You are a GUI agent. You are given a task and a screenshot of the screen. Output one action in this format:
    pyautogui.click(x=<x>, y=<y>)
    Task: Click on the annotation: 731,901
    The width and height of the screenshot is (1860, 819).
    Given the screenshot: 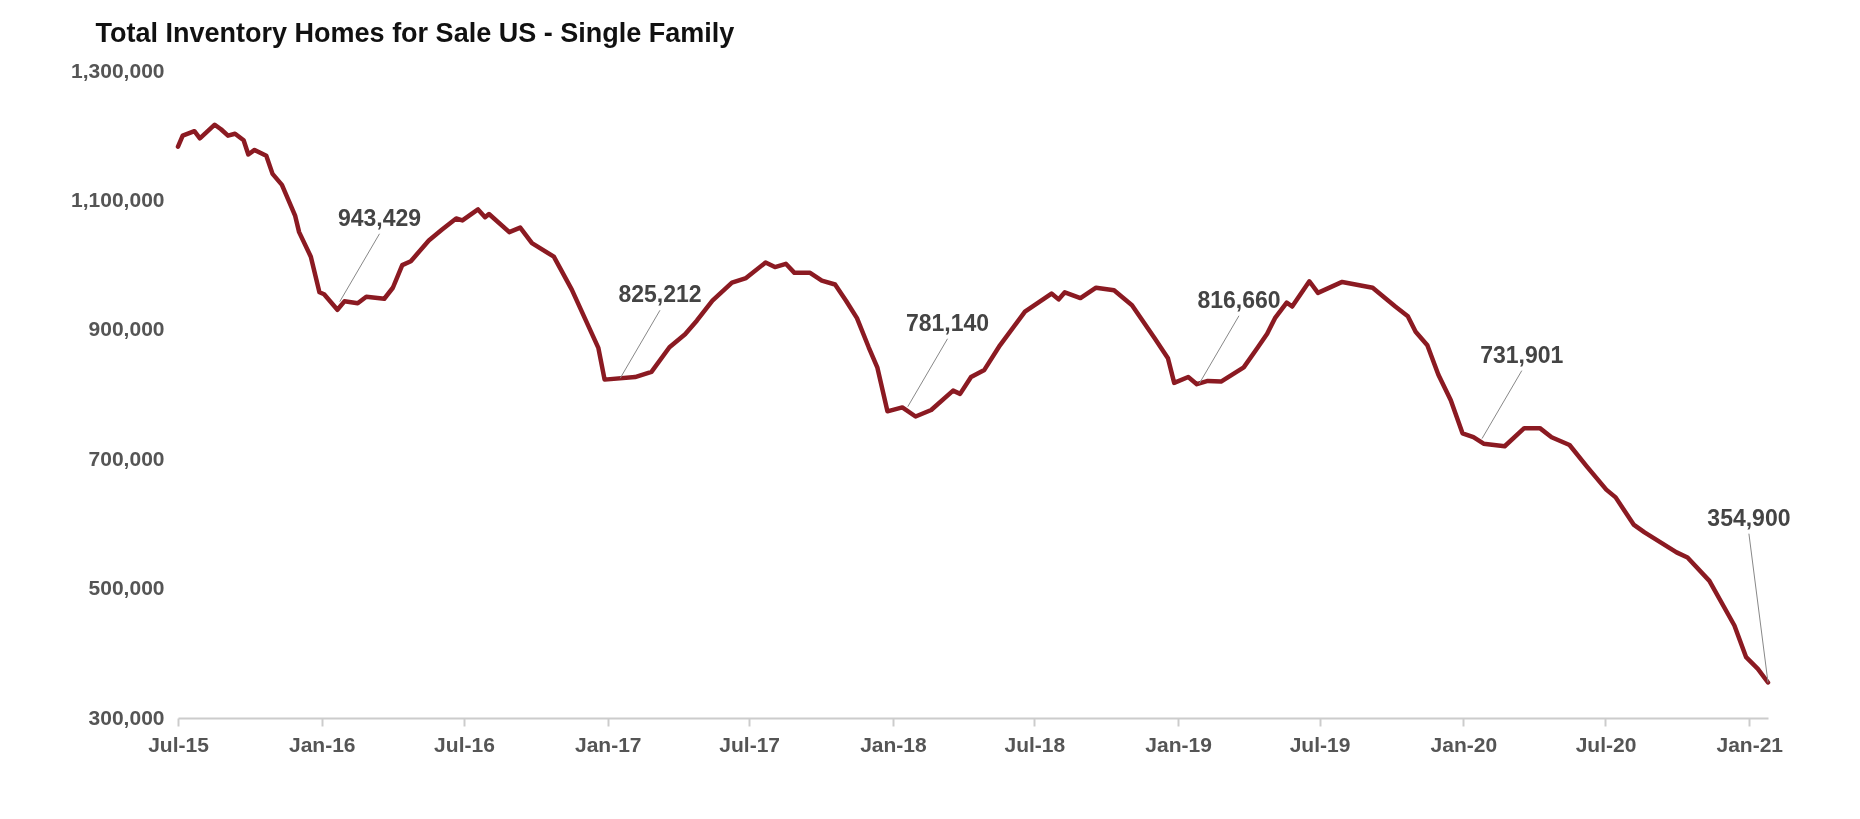 What is the action you would take?
    pyautogui.click(x=1522, y=354)
    